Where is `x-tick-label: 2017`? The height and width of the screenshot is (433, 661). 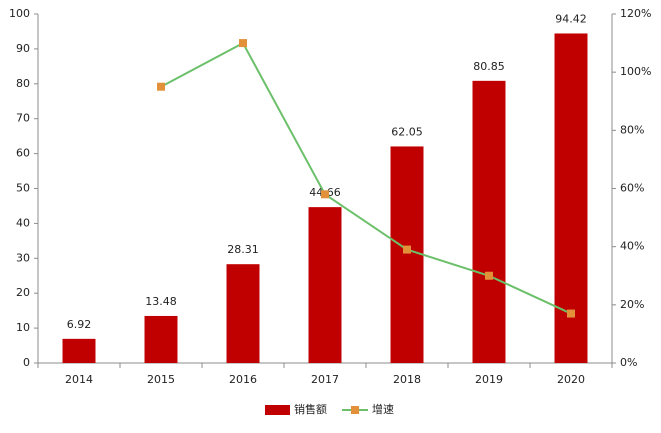 x-tick-label: 2017 is located at coordinates (325, 379).